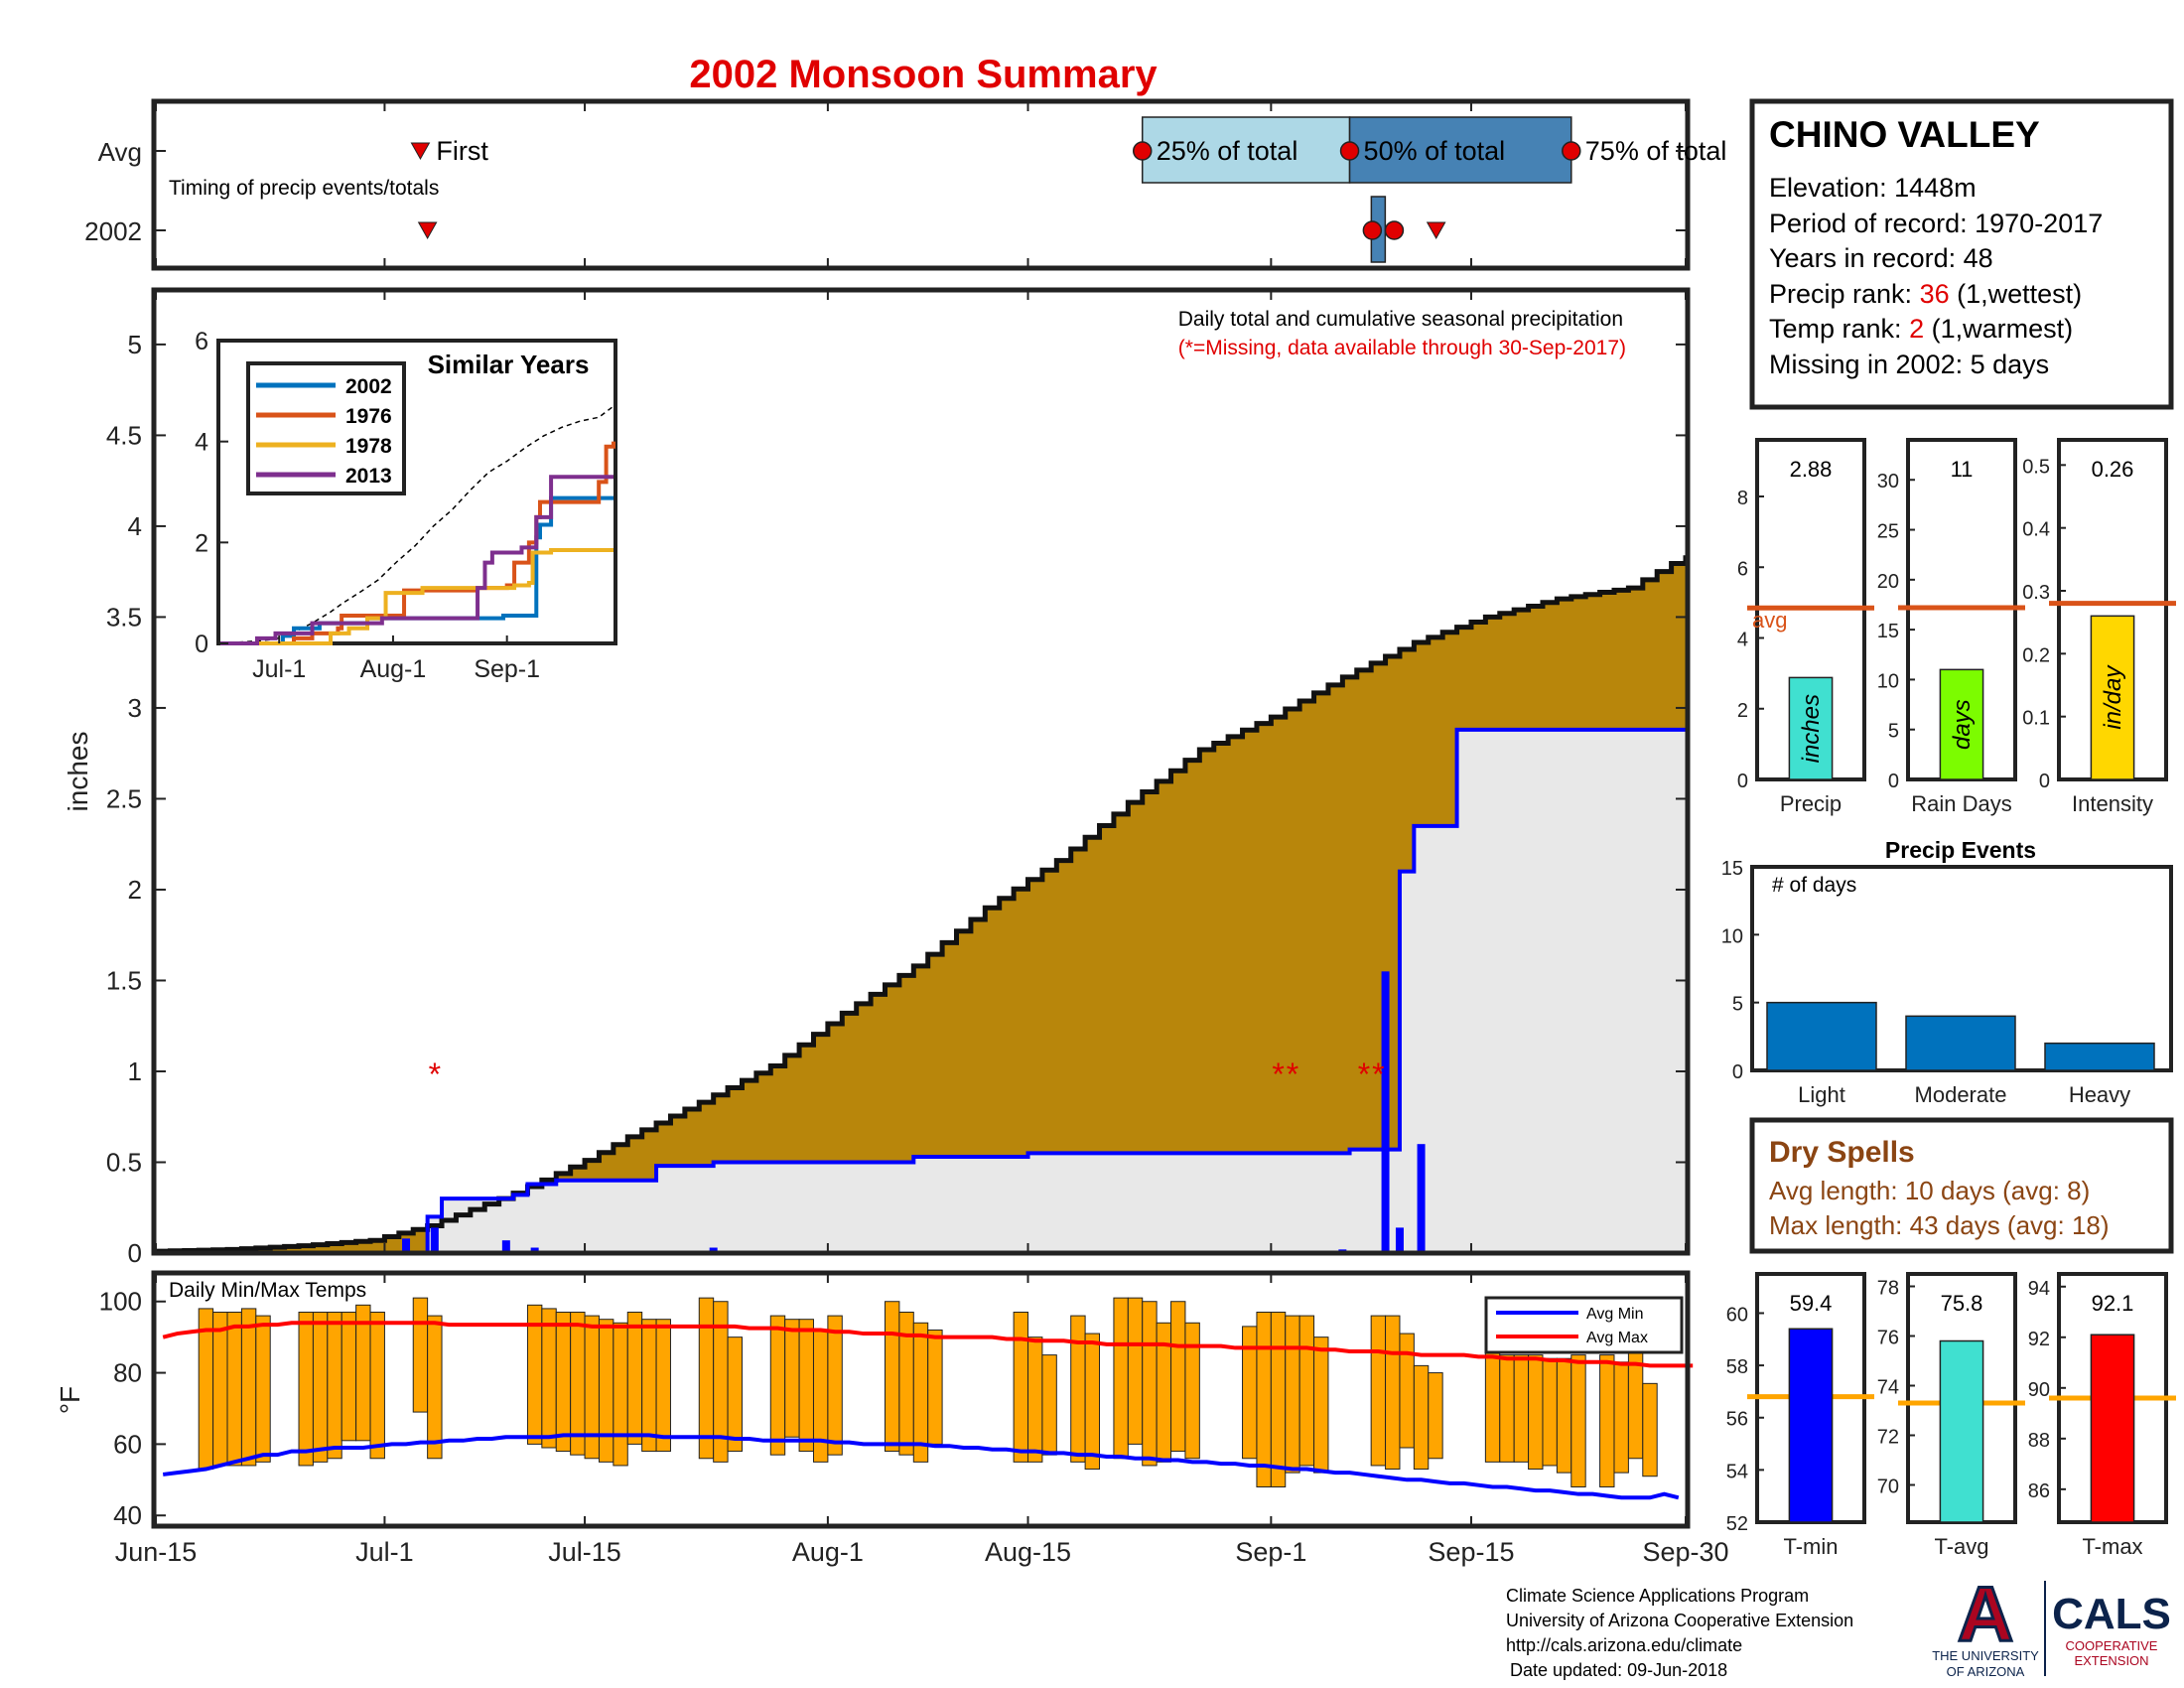 The height and width of the screenshot is (1688, 2184). I want to click on dry-avg: Avg length: 10 days (avg: 8), so click(1929, 1190).